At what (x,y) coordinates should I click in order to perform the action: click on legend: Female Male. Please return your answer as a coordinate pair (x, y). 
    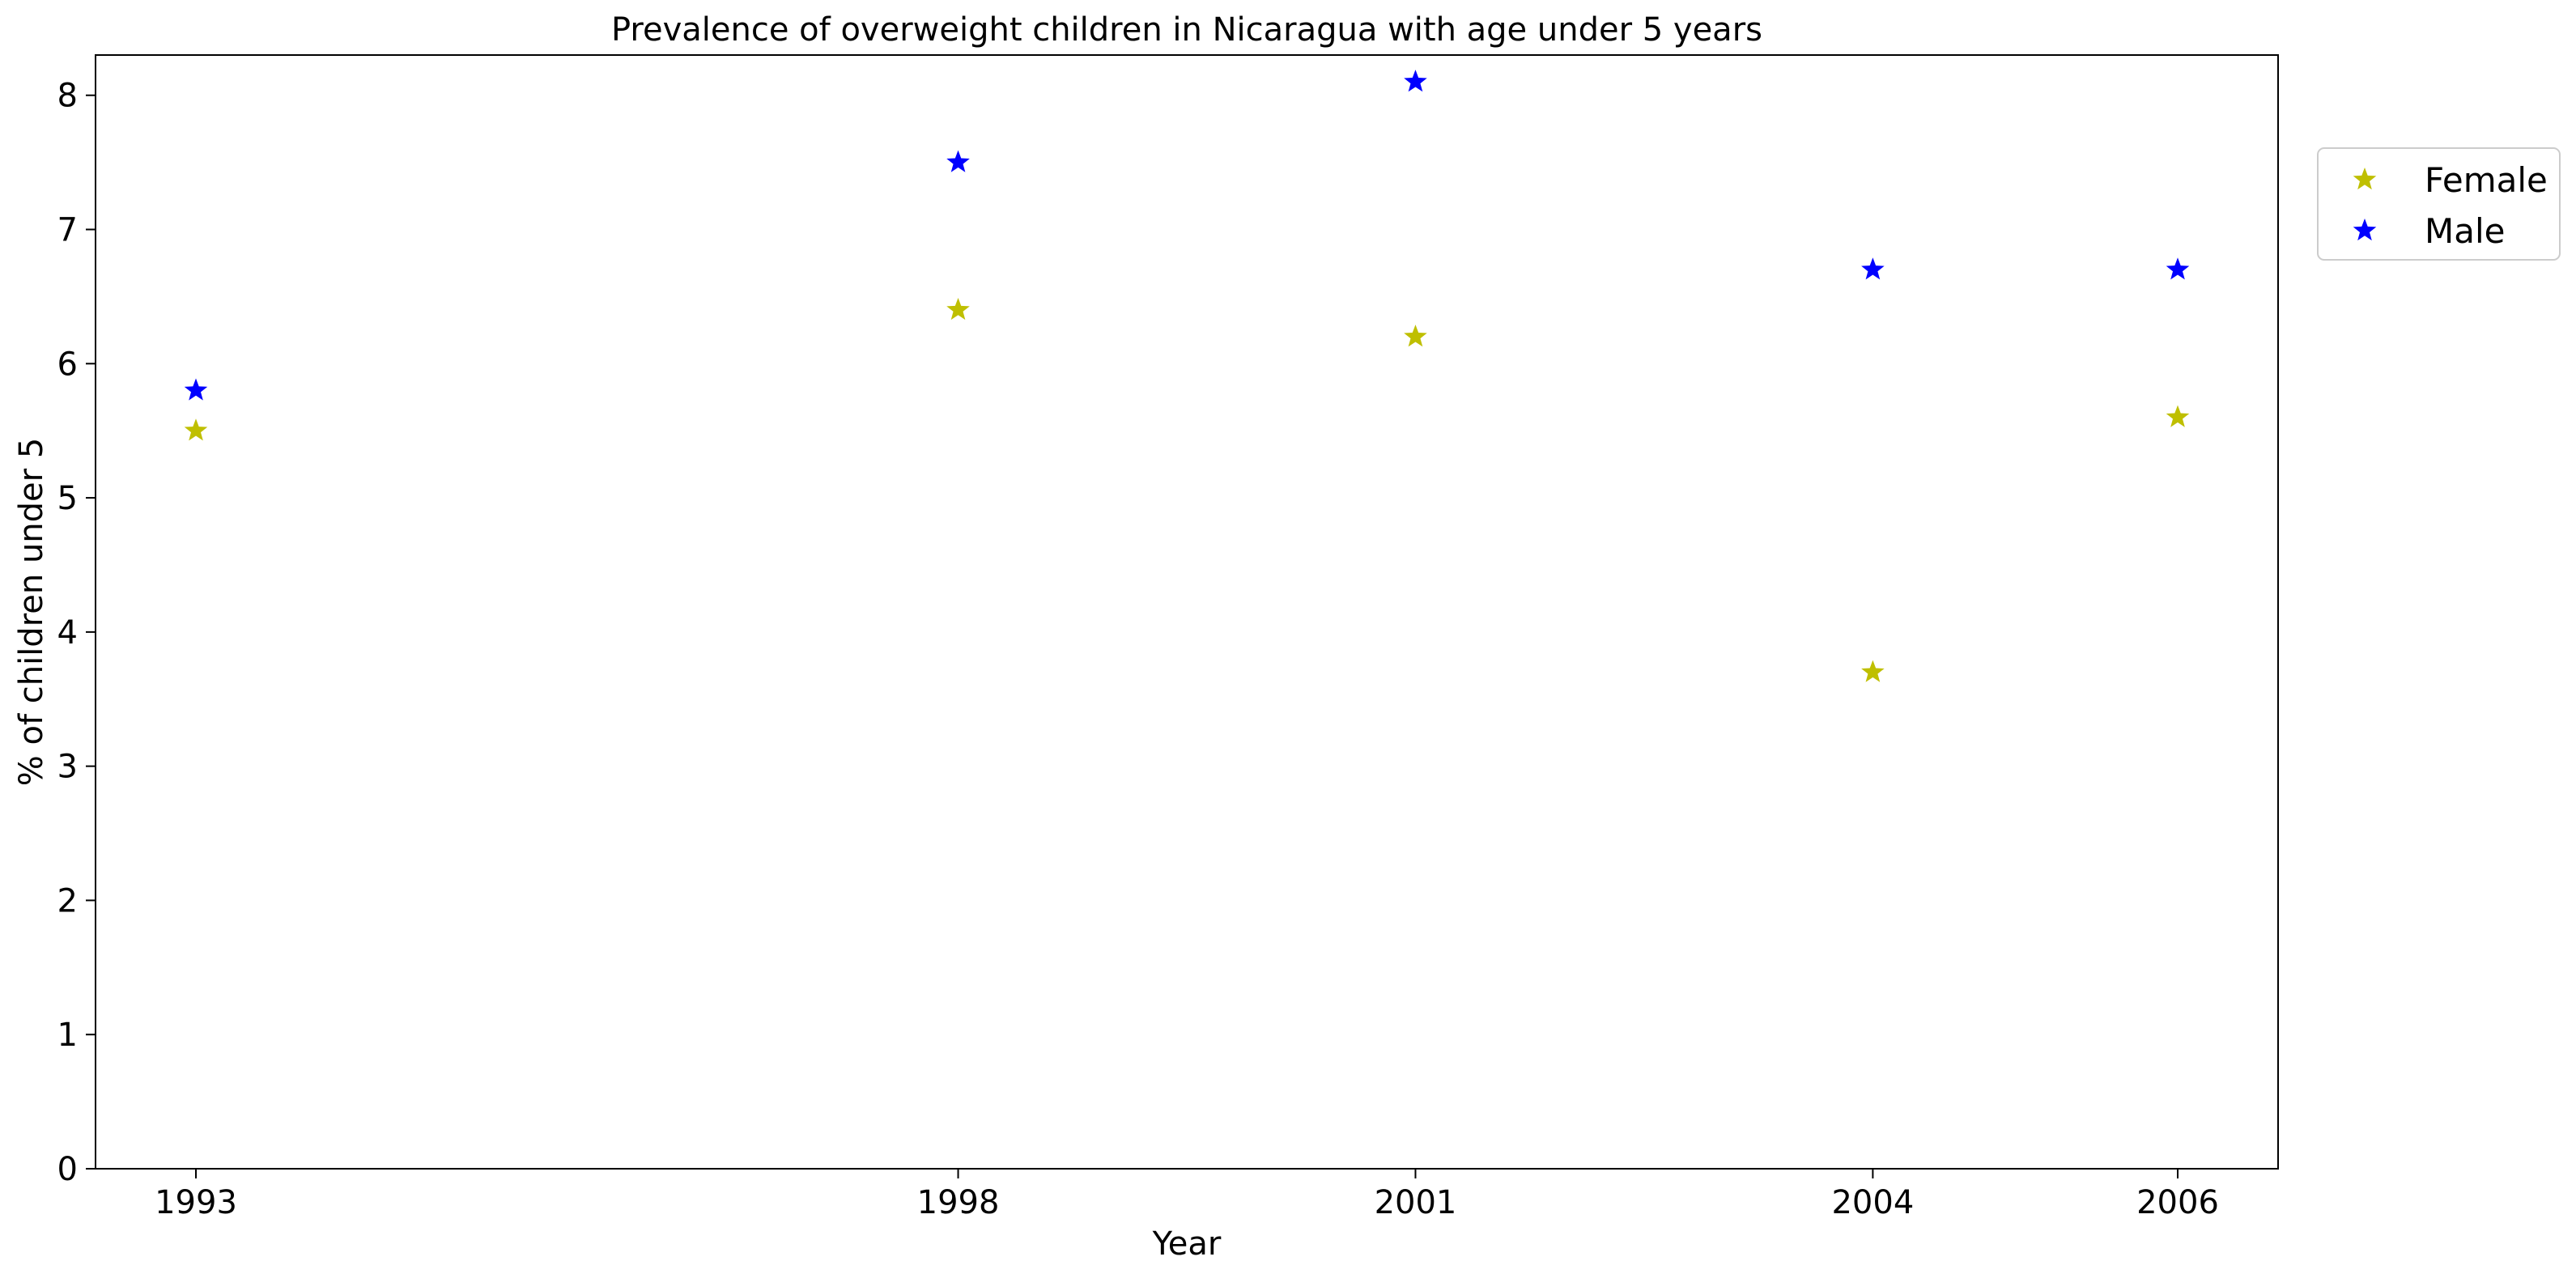
    Looking at the image, I should click on (2439, 204).